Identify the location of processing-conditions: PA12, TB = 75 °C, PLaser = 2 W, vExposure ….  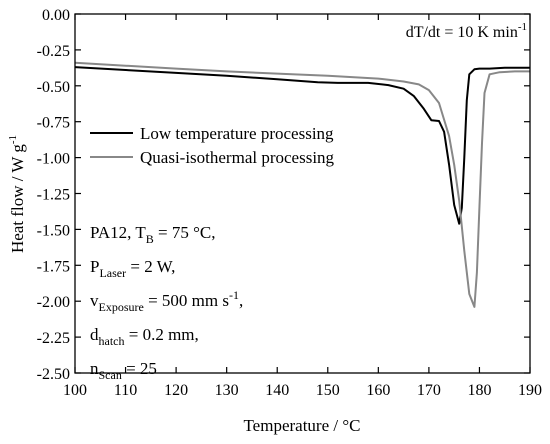
(166, 302).